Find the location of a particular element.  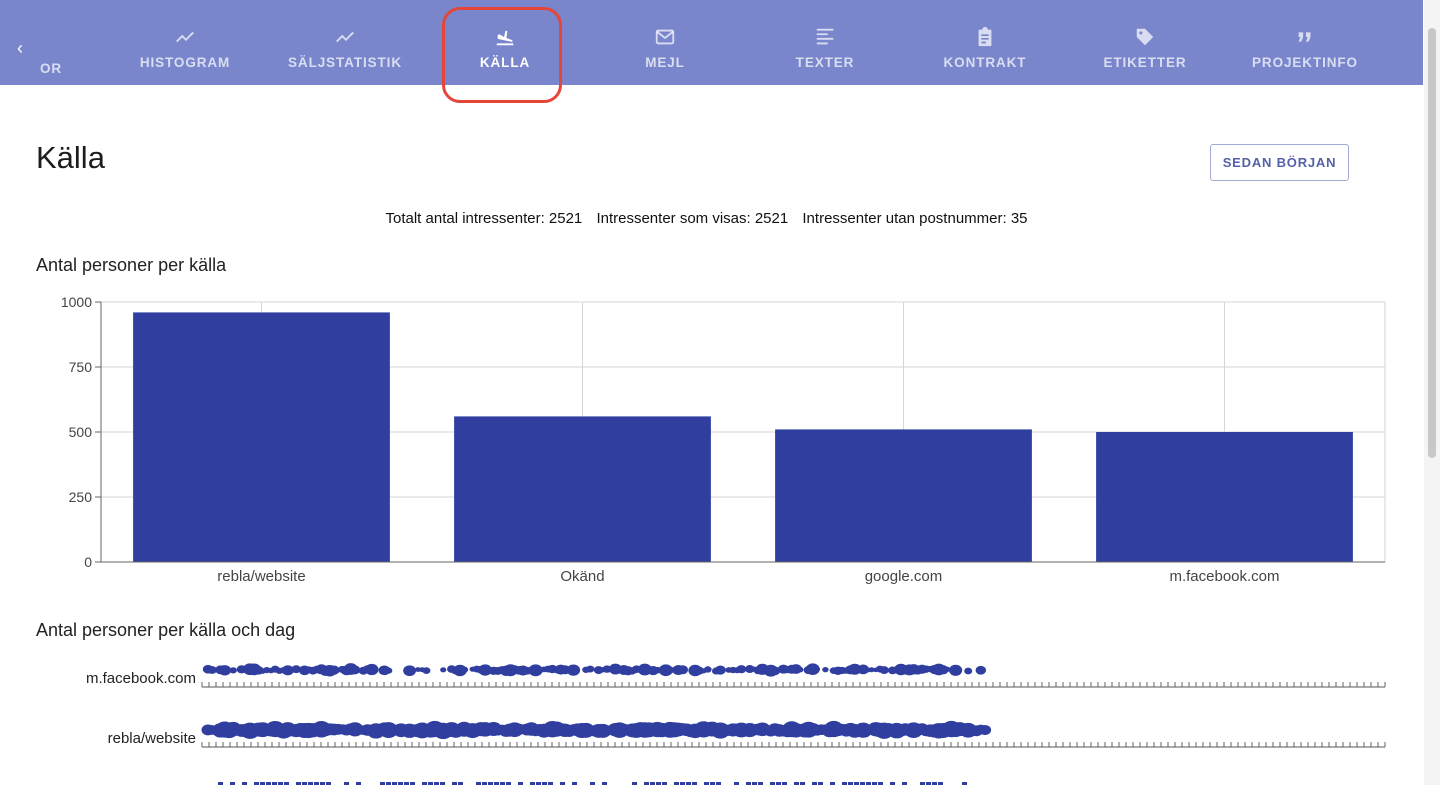

tab-partial: OR is located at coordinates (60, 42).